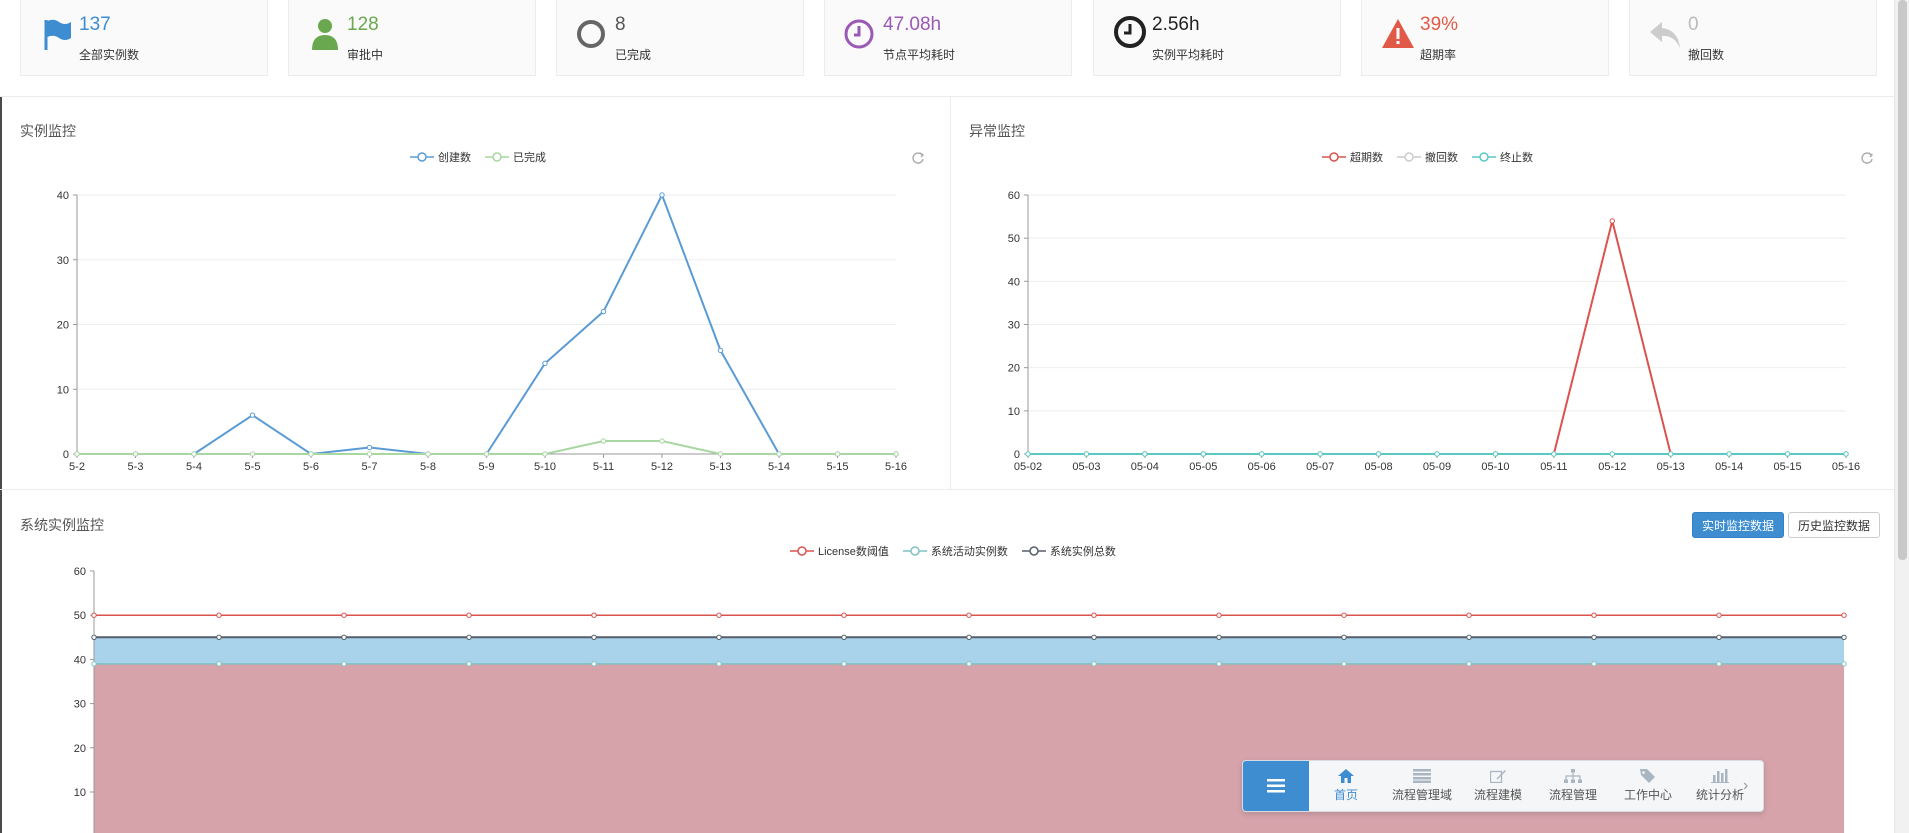  Describe the element at coordinates (1648, 786) in the screenshot. I see `nav-item-workcenter: 工作中心` at that location.